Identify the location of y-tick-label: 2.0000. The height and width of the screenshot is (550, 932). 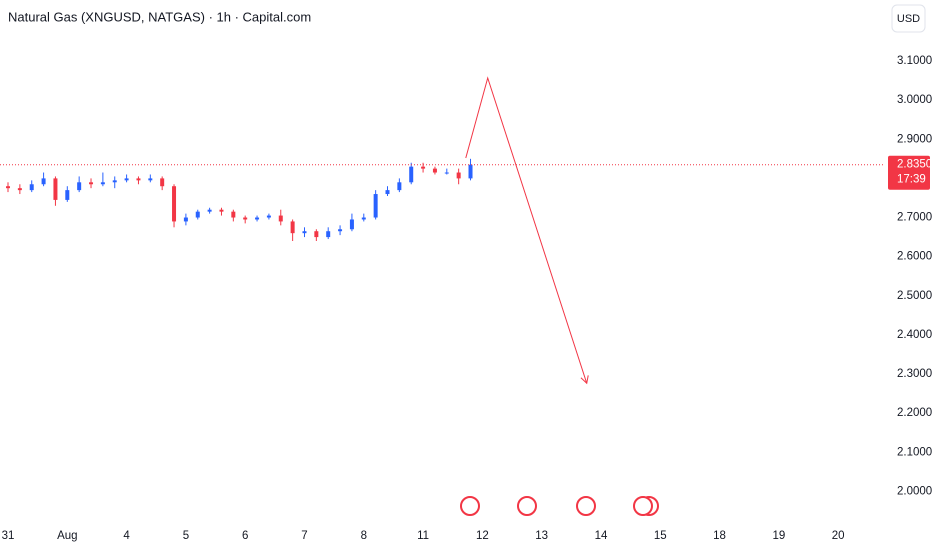
(914, 491).